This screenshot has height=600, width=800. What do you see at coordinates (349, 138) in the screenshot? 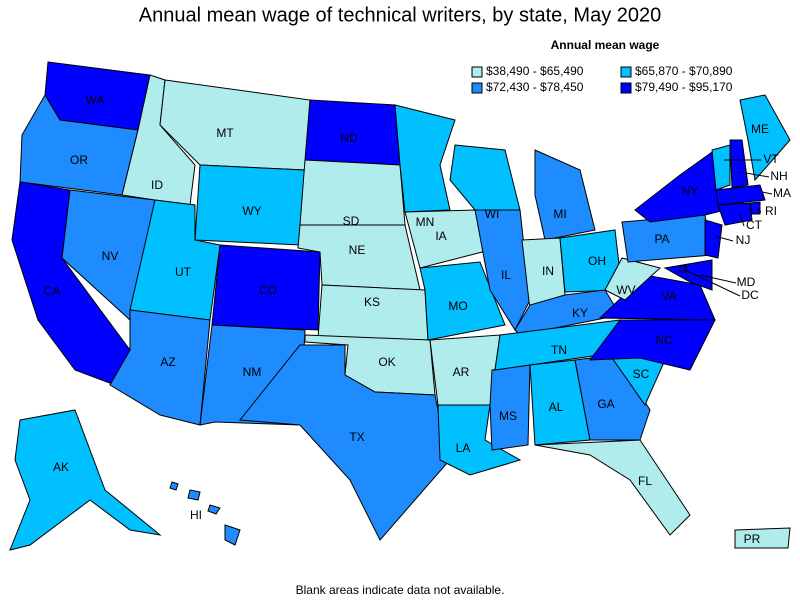
I see `state-label: ND` at bounding box center [349, 138].